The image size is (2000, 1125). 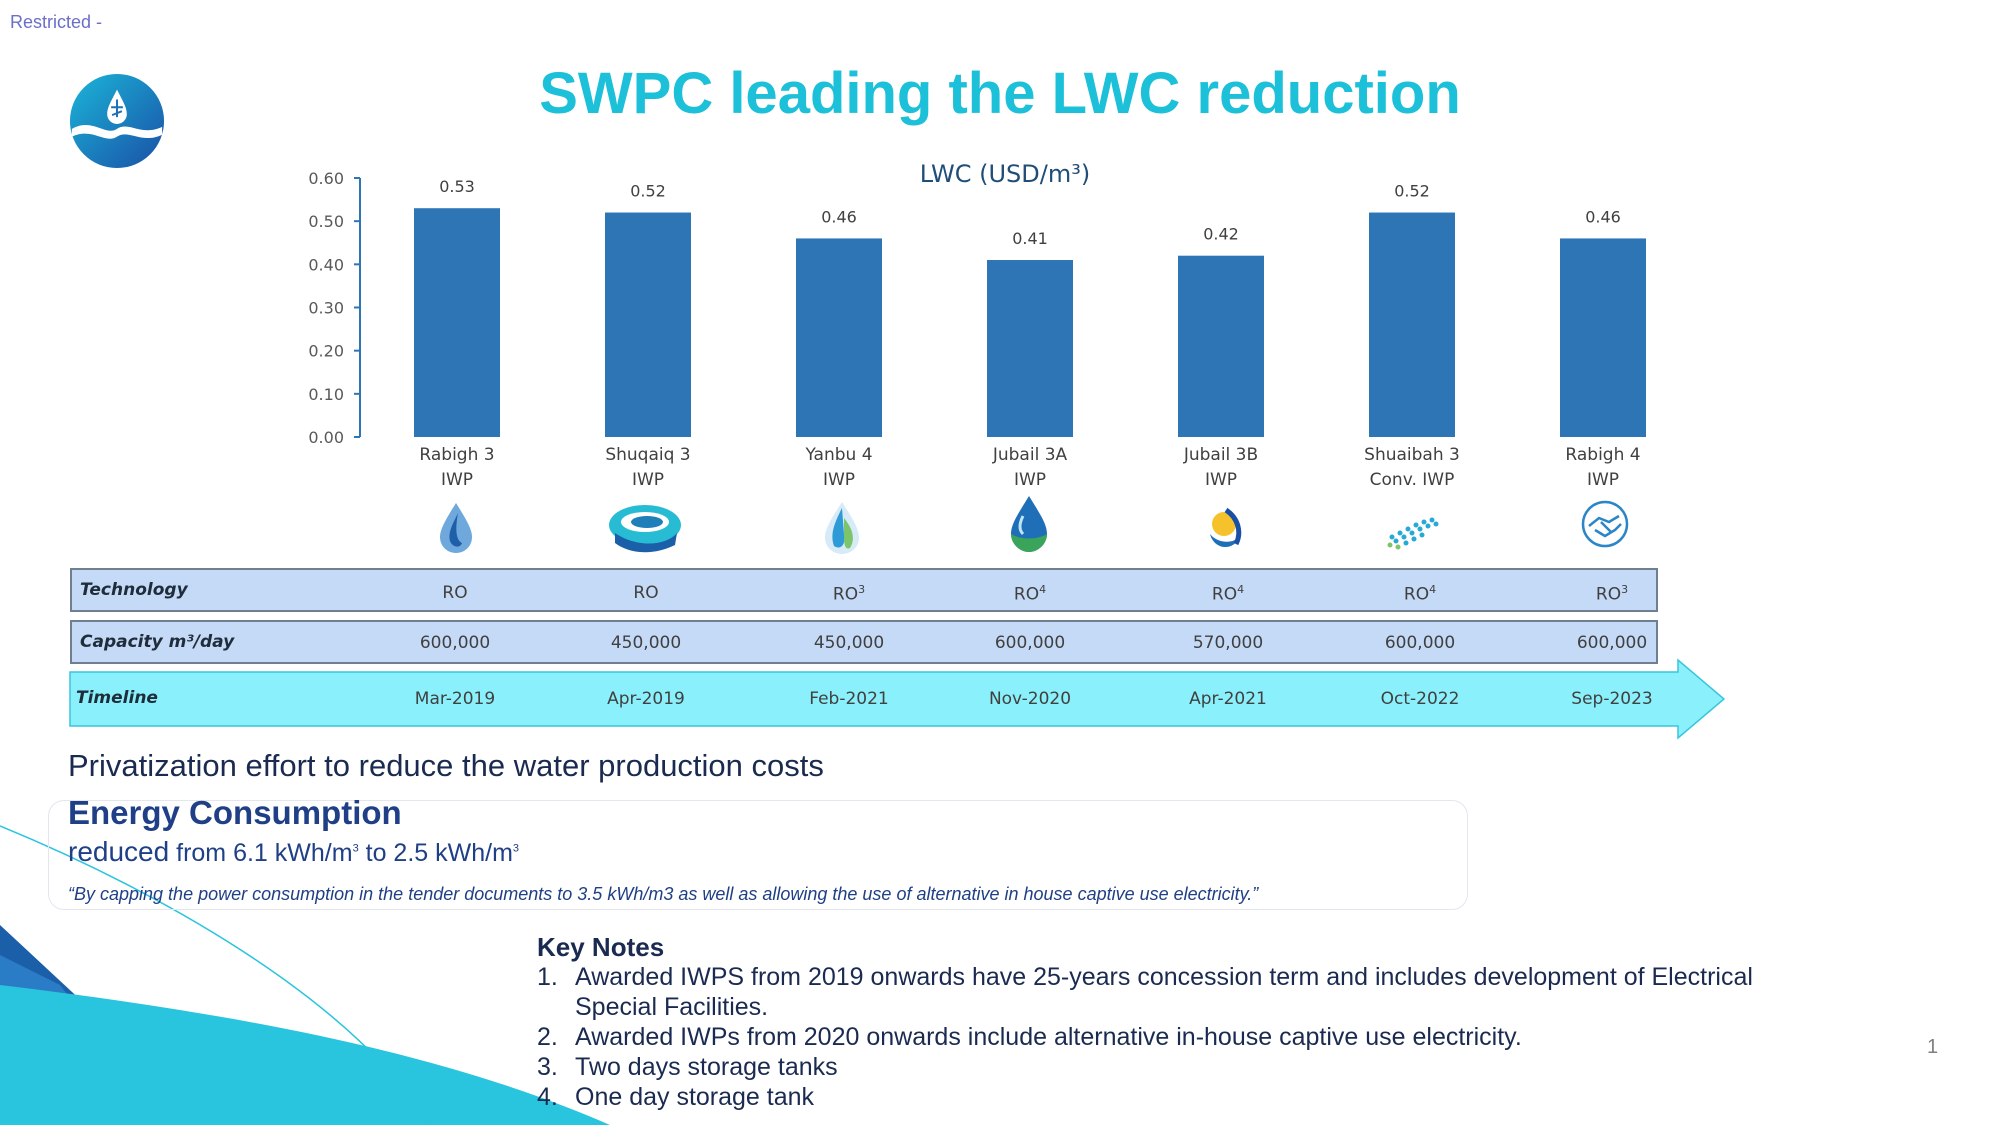 I want to click on timeline-cell: Sep-2023, so click(x=1612, y=699).